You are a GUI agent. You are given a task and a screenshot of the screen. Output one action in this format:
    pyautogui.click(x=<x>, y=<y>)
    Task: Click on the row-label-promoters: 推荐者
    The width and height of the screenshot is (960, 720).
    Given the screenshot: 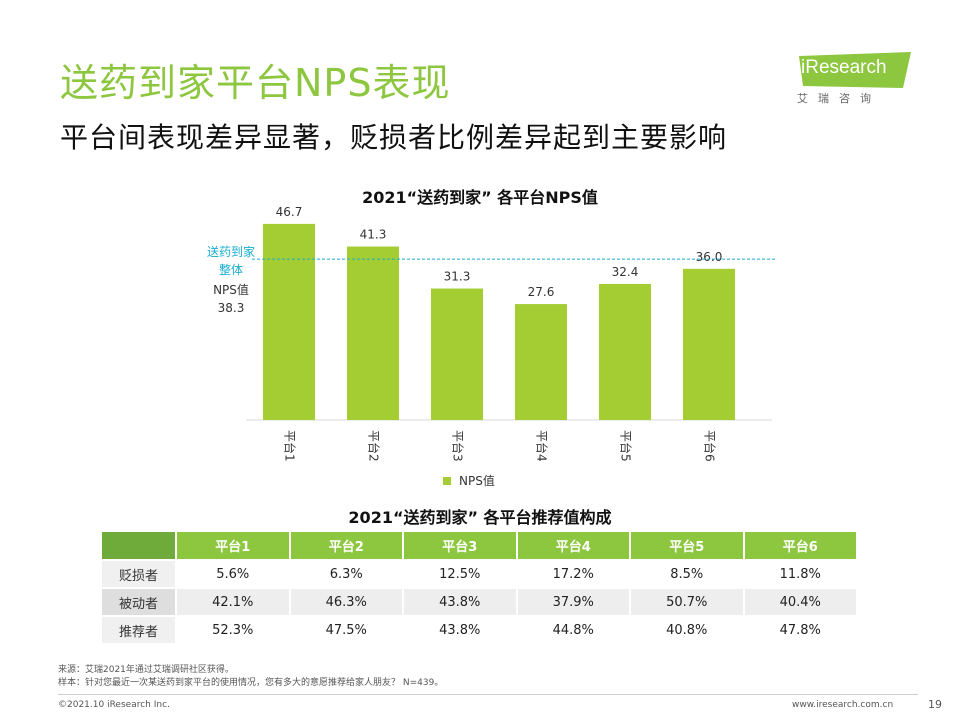 What is the action you would take?
    pyautogui.click(x=139, y=630)
    